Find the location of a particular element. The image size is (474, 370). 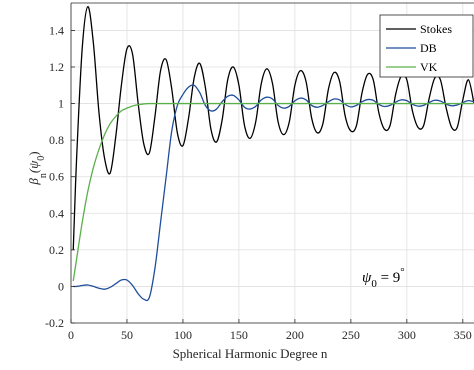

x-tick-label: 200 is located at coordinates (295, 335).